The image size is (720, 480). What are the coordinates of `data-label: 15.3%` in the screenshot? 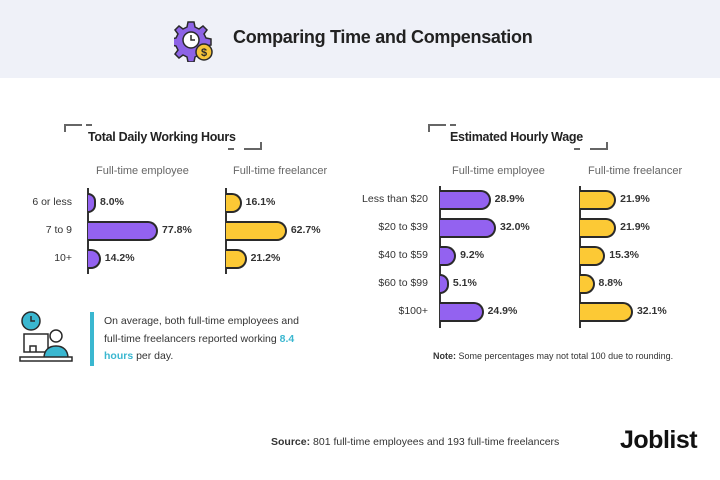 It's located at (624, 255).